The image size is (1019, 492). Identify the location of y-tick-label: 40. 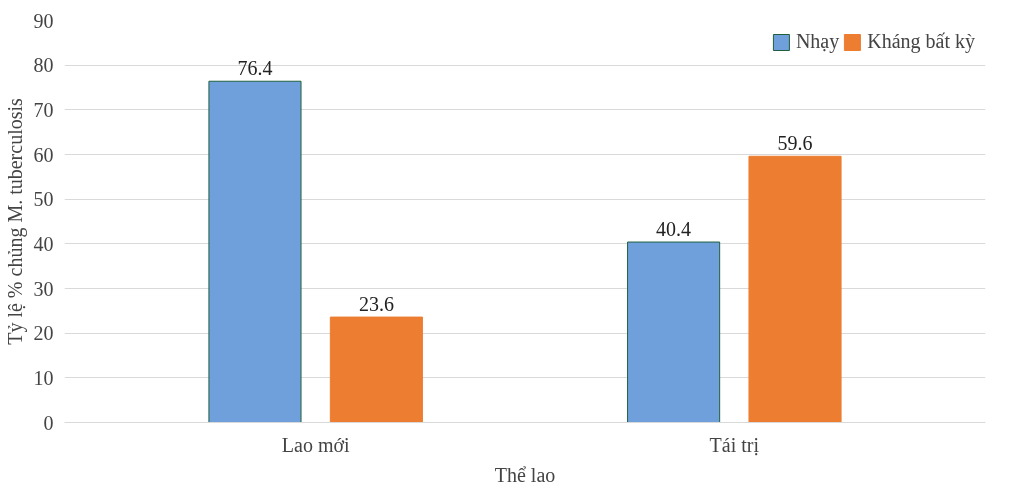
(43, 243).